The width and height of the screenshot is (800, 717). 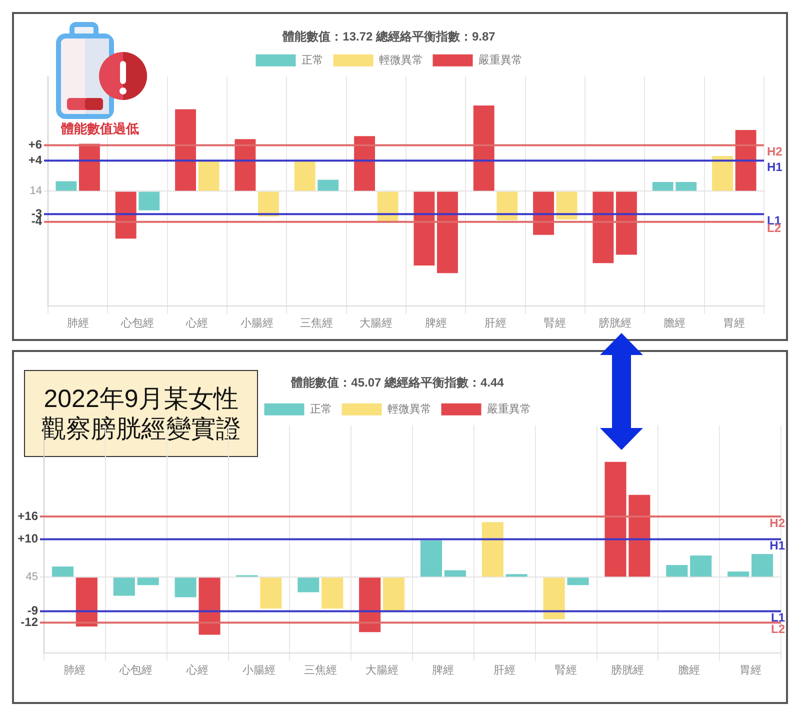 What do you see at coordinates (35, 145) in the screenshot?
I see `y-tick-label: +6` at bounding box center [35, 145].